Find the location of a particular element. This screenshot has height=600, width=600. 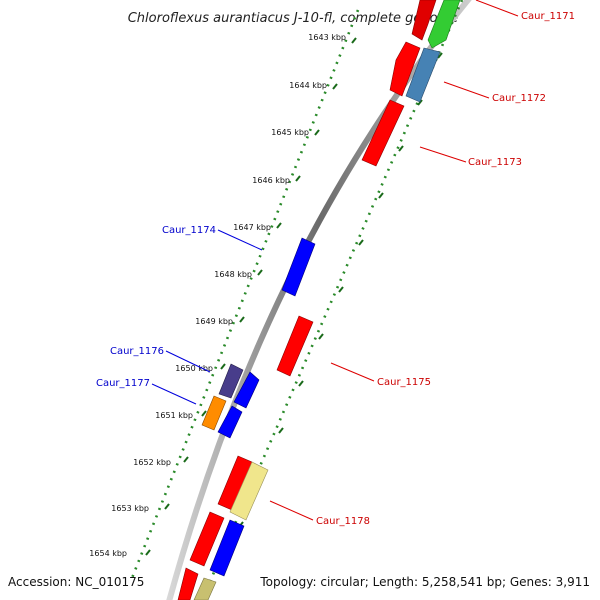

kbp-label-1648: 1648 kbp is located at coordinates (233, 274).